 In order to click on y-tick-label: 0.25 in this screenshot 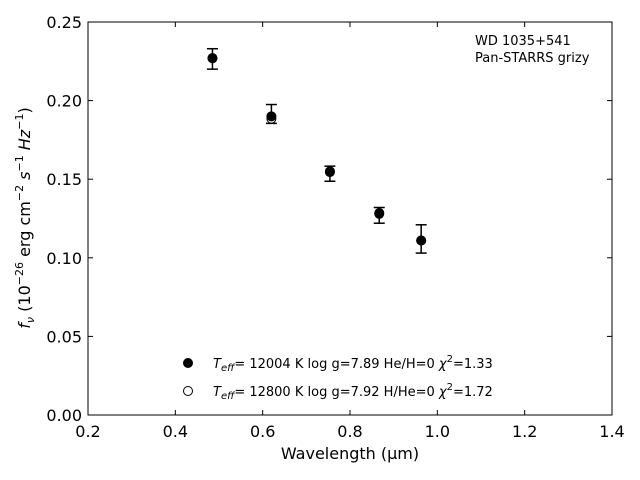, I will do `click(64, 22)`.